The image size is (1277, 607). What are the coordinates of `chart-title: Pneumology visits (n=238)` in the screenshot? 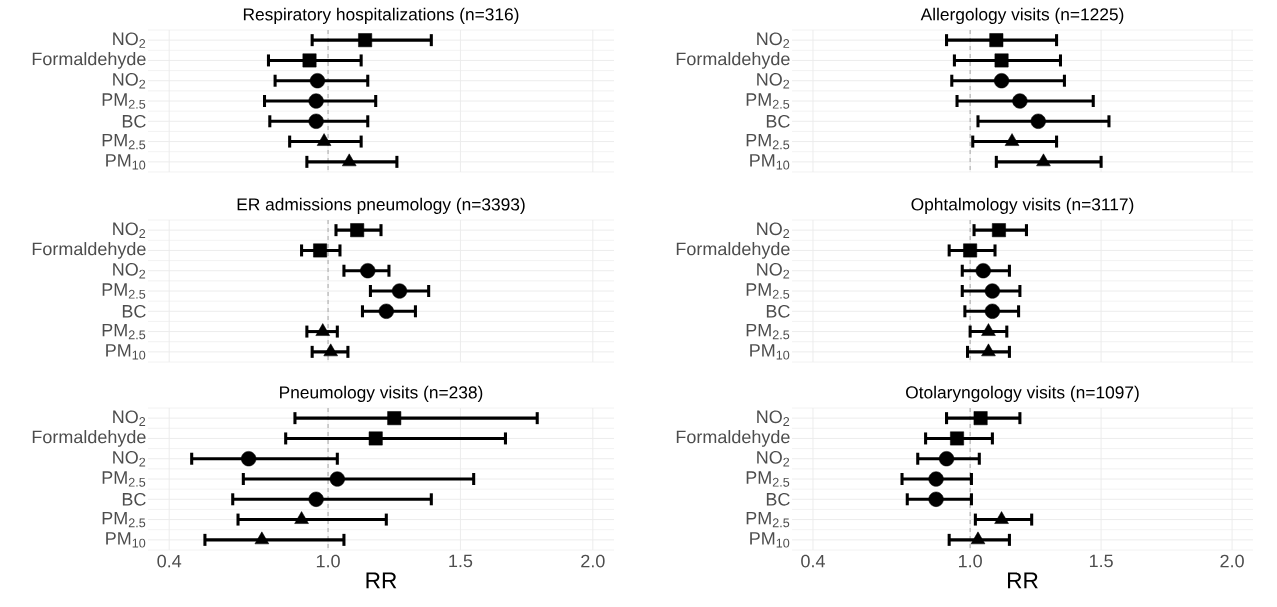 It's located at (381, 393).